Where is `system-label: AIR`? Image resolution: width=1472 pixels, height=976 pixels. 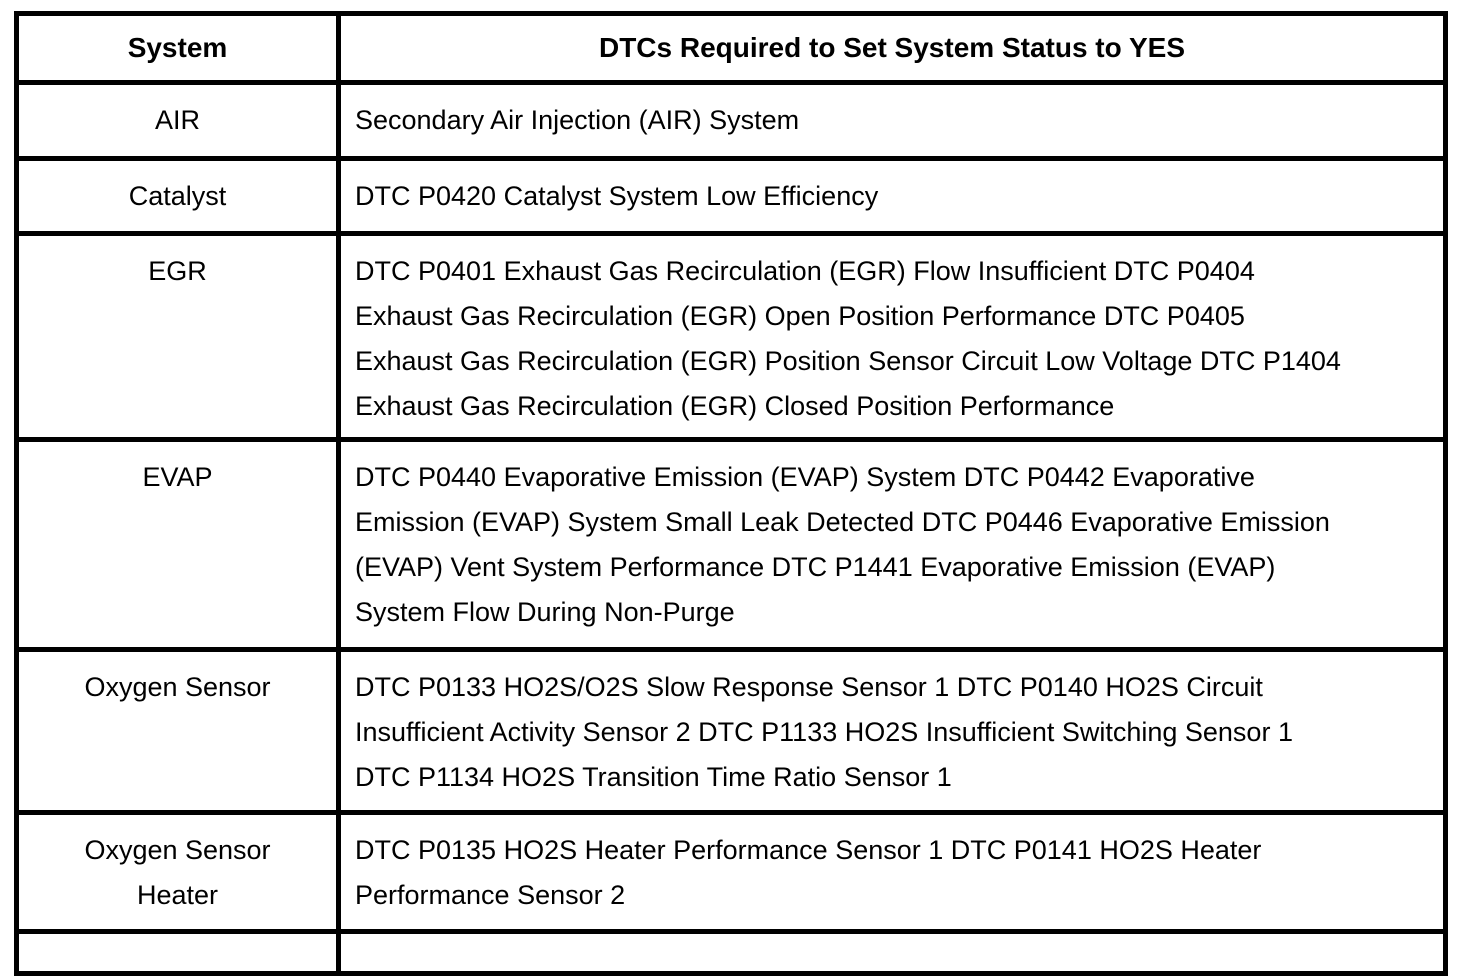
system-label: AIR is located at coordinates (177, 120).